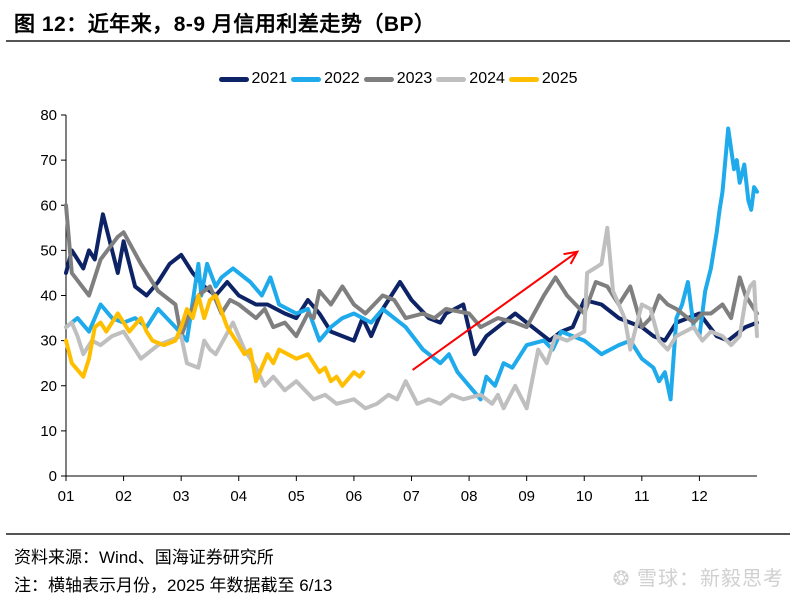  What do you see at coordinates (48, 250) in the screenshot?
I see `y-tick-label: 50` at bounding box center [48, 250].